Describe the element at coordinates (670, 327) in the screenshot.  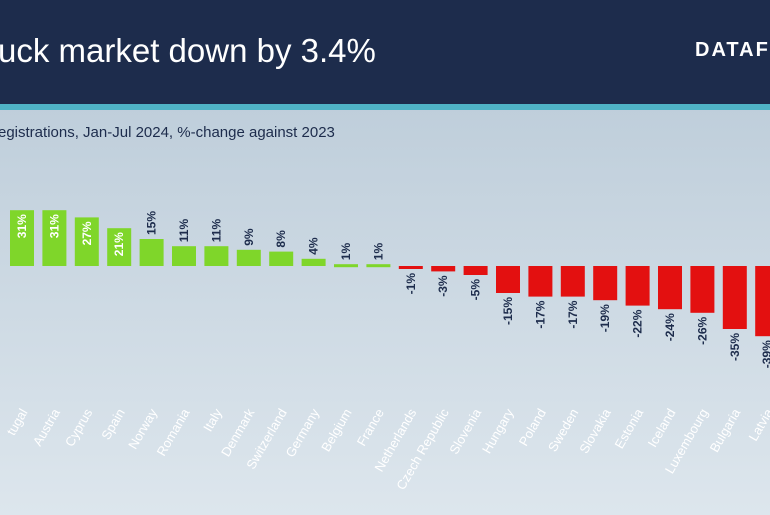
I see `value-label: -24%` at that location.